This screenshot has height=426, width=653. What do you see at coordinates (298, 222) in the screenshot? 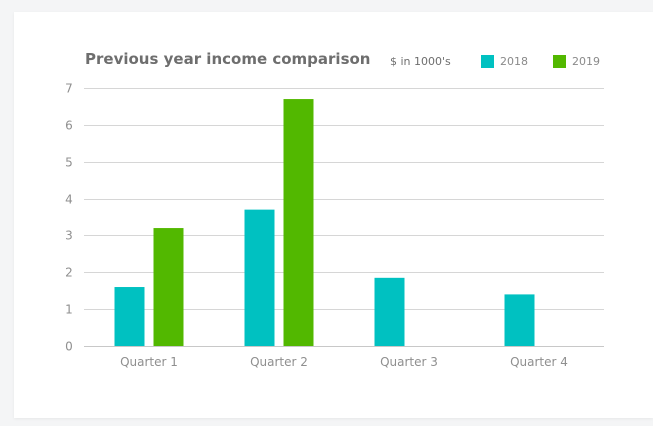
I see `bar-2019-q2` at bounding box center [298, 222].